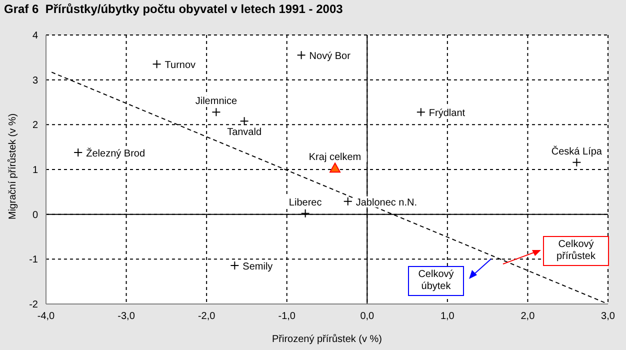 The width and height of the screenshot is (626, 350). Describe the element at coordinates (608, 316) in the screenshot. I see `x-tick-label: 3,0` at that location.